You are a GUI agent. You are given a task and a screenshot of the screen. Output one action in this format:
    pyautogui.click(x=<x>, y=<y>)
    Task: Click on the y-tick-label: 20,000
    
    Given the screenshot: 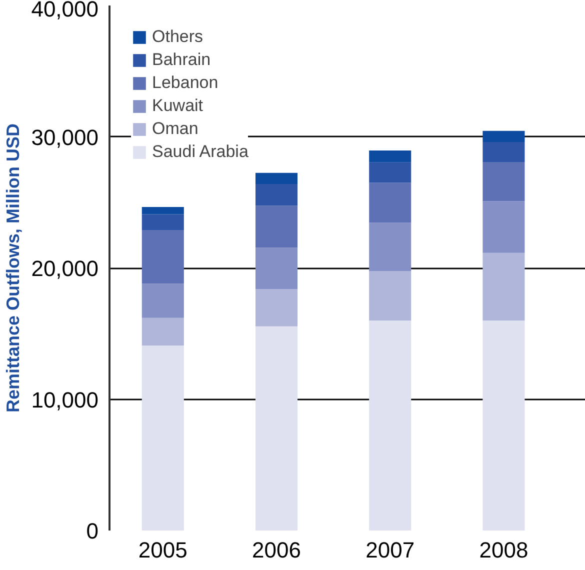 What is the action you would take?
    pyautogui.click(x=65, y=268)
    